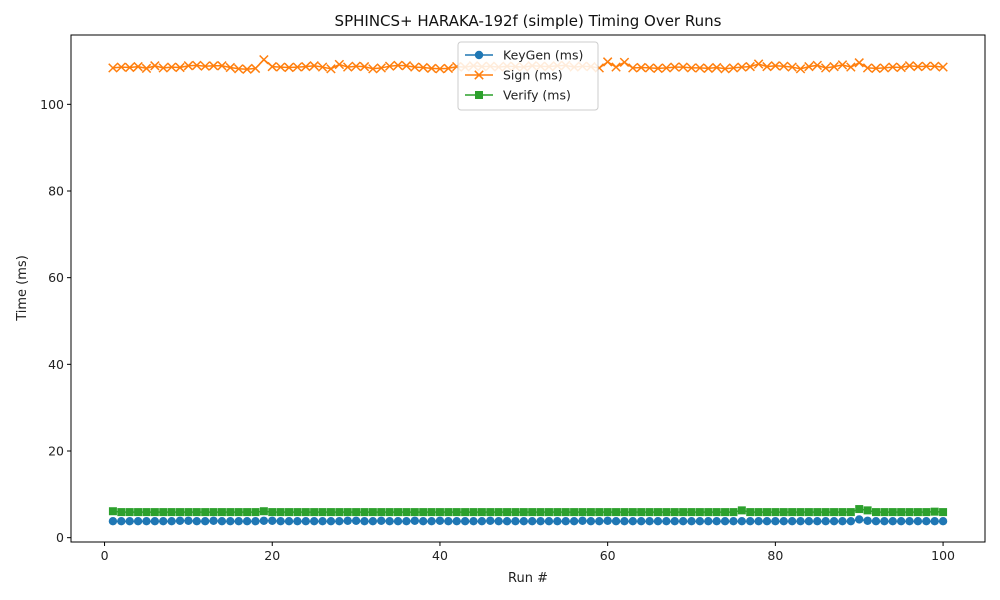 The width and height of the screenshot is (1000, 600). What do you see at coordinates (52, 104) in the screenshot?
I see `y-tick-label: 100` at bounding box center [52, 104].